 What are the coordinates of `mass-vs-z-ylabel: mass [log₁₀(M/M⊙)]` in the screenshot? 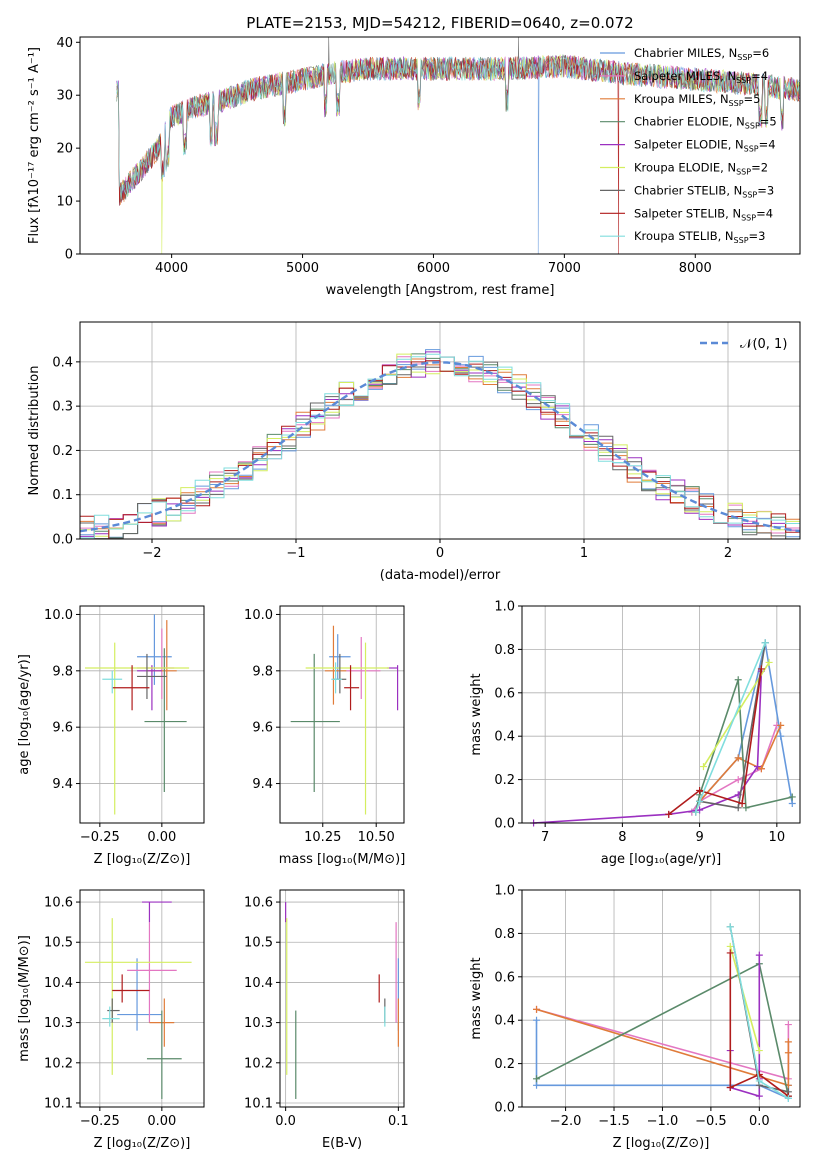 It's located at (24, 998).